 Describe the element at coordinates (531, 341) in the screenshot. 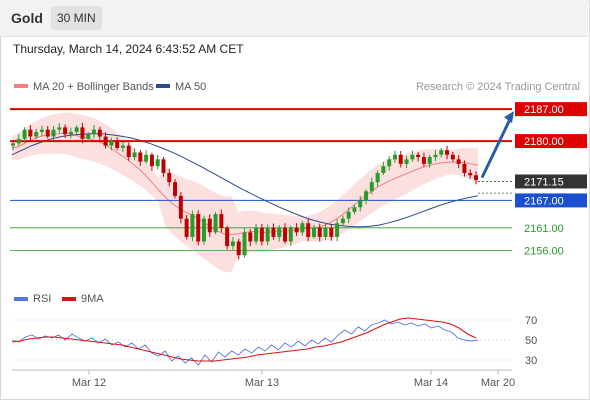

I see `rsi-tick-label: 50` at that location.